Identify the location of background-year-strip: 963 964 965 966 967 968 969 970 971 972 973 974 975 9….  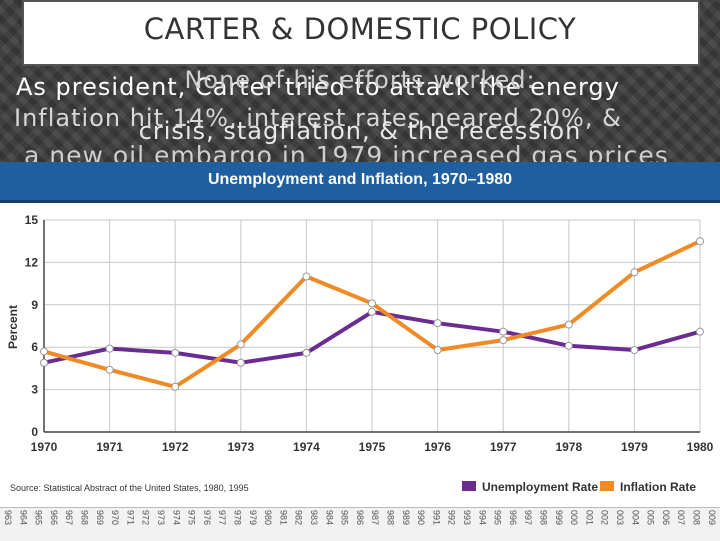
(360, 524).